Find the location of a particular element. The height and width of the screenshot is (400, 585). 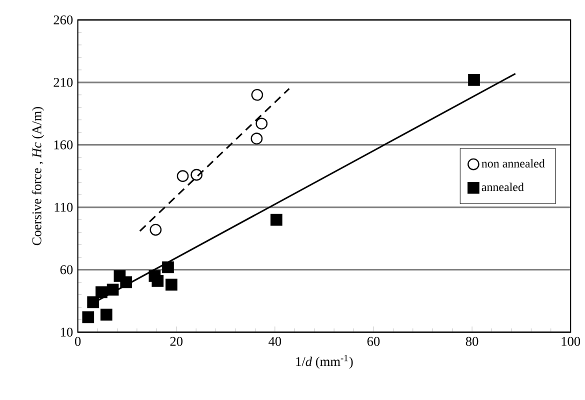

y-tick-label: 160 is located at coordinates (63, 145).